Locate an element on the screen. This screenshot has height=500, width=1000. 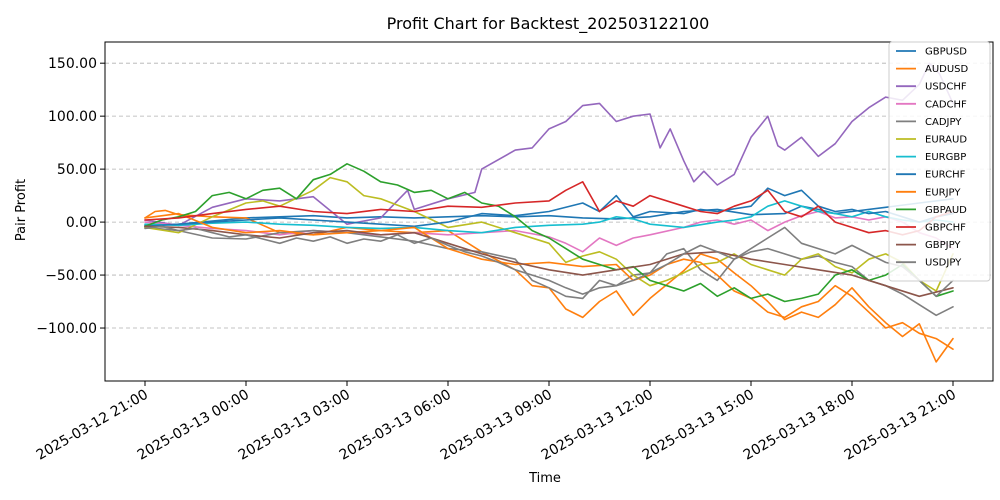
x-tick-label: 2025-03-13 06:00 is located at coordinates (395, 425).